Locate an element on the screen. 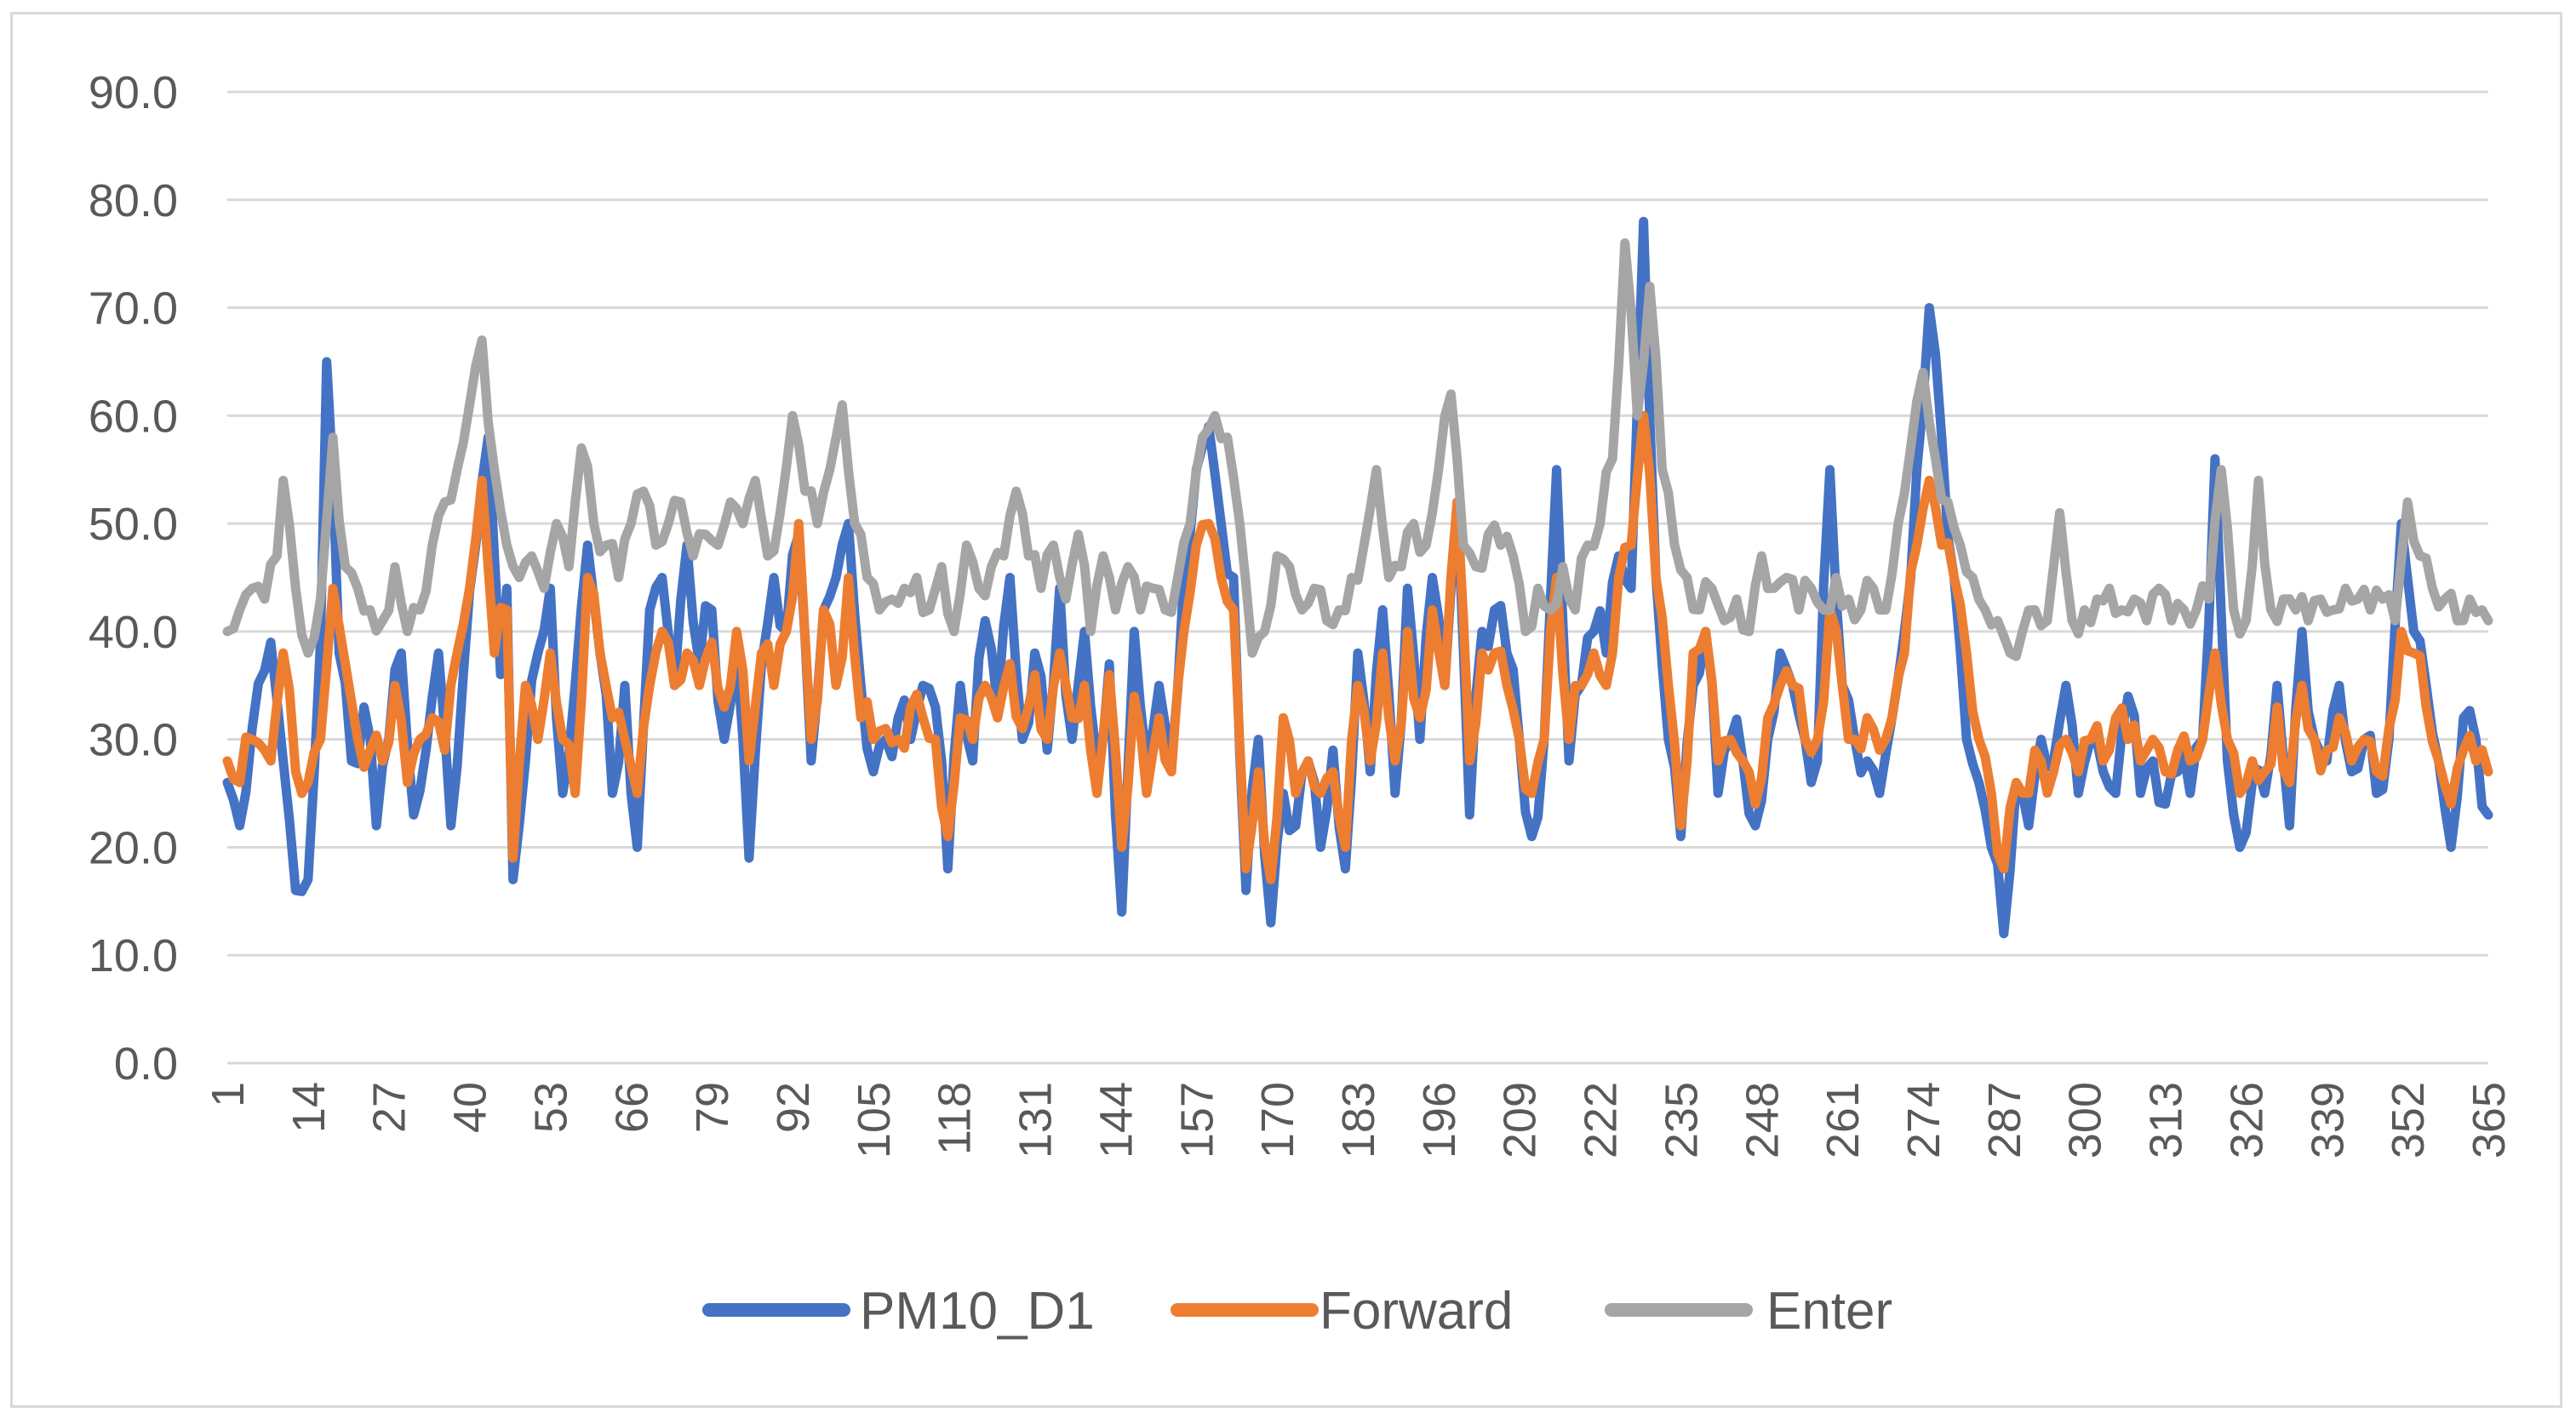 The image size is (2576, 1424). x-tick-label: 248 is located at coordinates (1762, 1120).